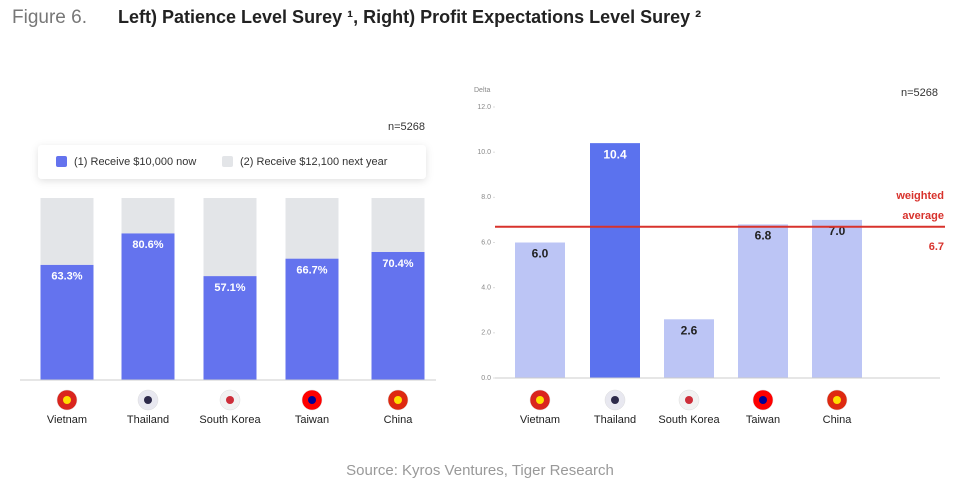 The image size is (960, 491). What do you see at coordinates (397, 264) in the screenshot?
I see `data-label: 70.4%` at bounding box center [397, 264].